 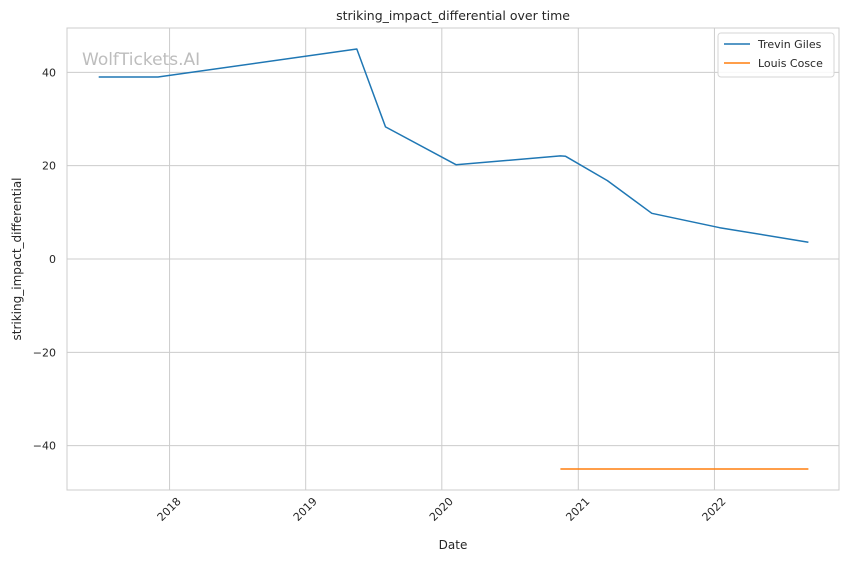 I want to click on watermark: WolfTickets.AI, so click(x=141, y=60).